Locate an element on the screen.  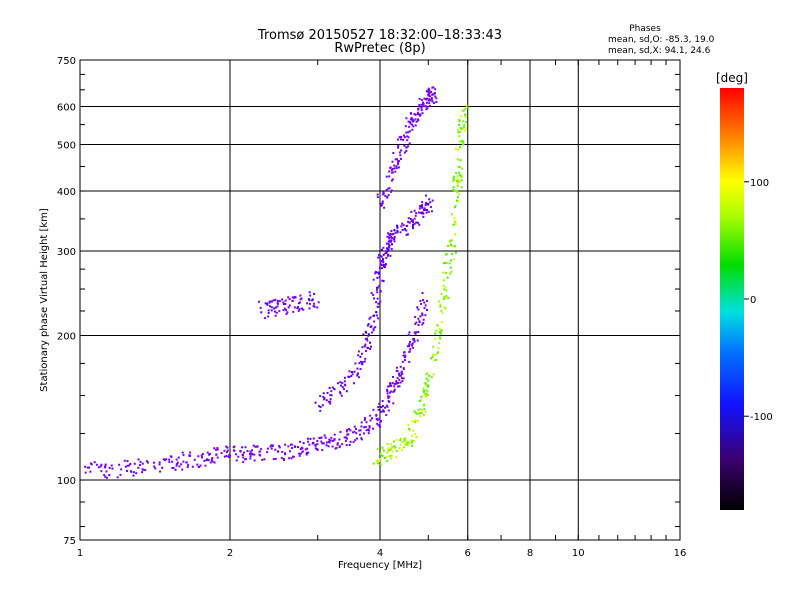
colorbar-label: [deg] is located at coordinates (732, 78).